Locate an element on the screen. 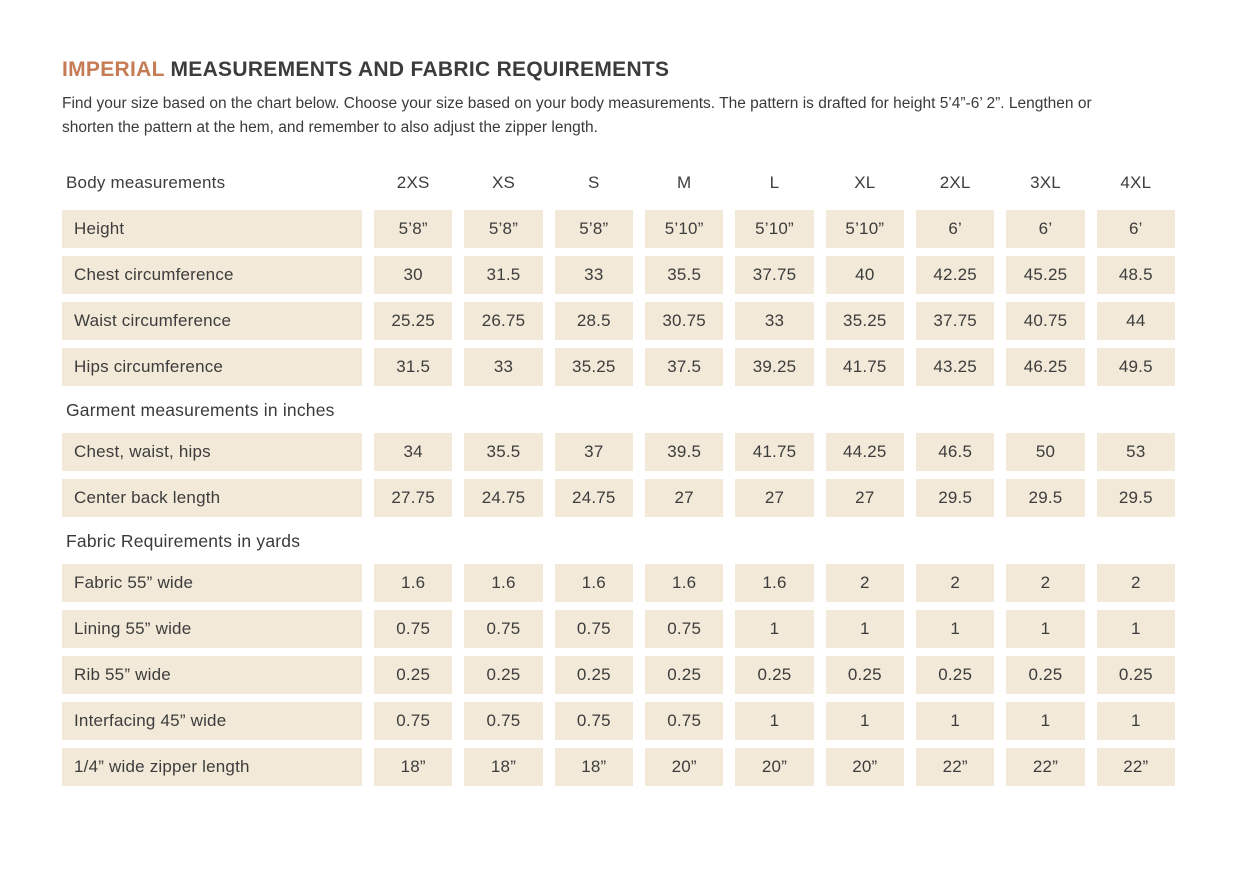 This screenshot has width=1240, height=874. table-row: Height 5’8” 5’8” 5’8” 5’10” 5’10” 5’10” 6’ 6’ 6’ is located at coordinates (618, 229).